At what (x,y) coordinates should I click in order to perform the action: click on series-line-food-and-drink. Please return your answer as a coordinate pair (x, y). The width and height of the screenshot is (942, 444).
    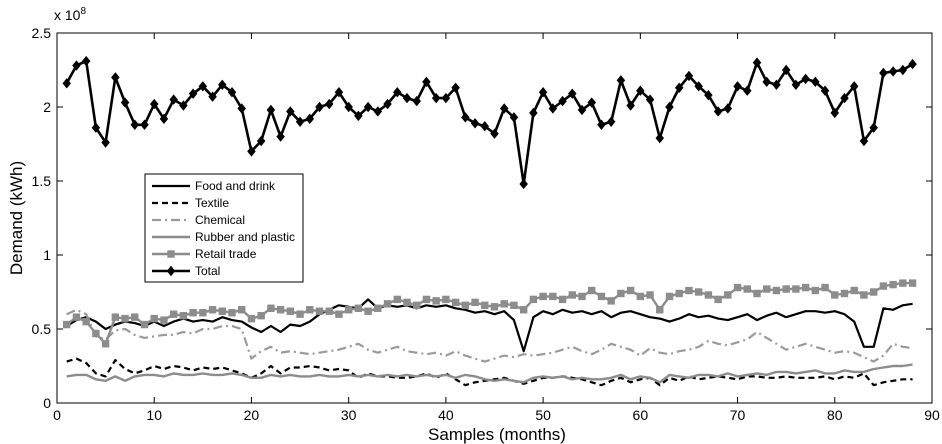
    Looking at the image, I should click on (489, 325).